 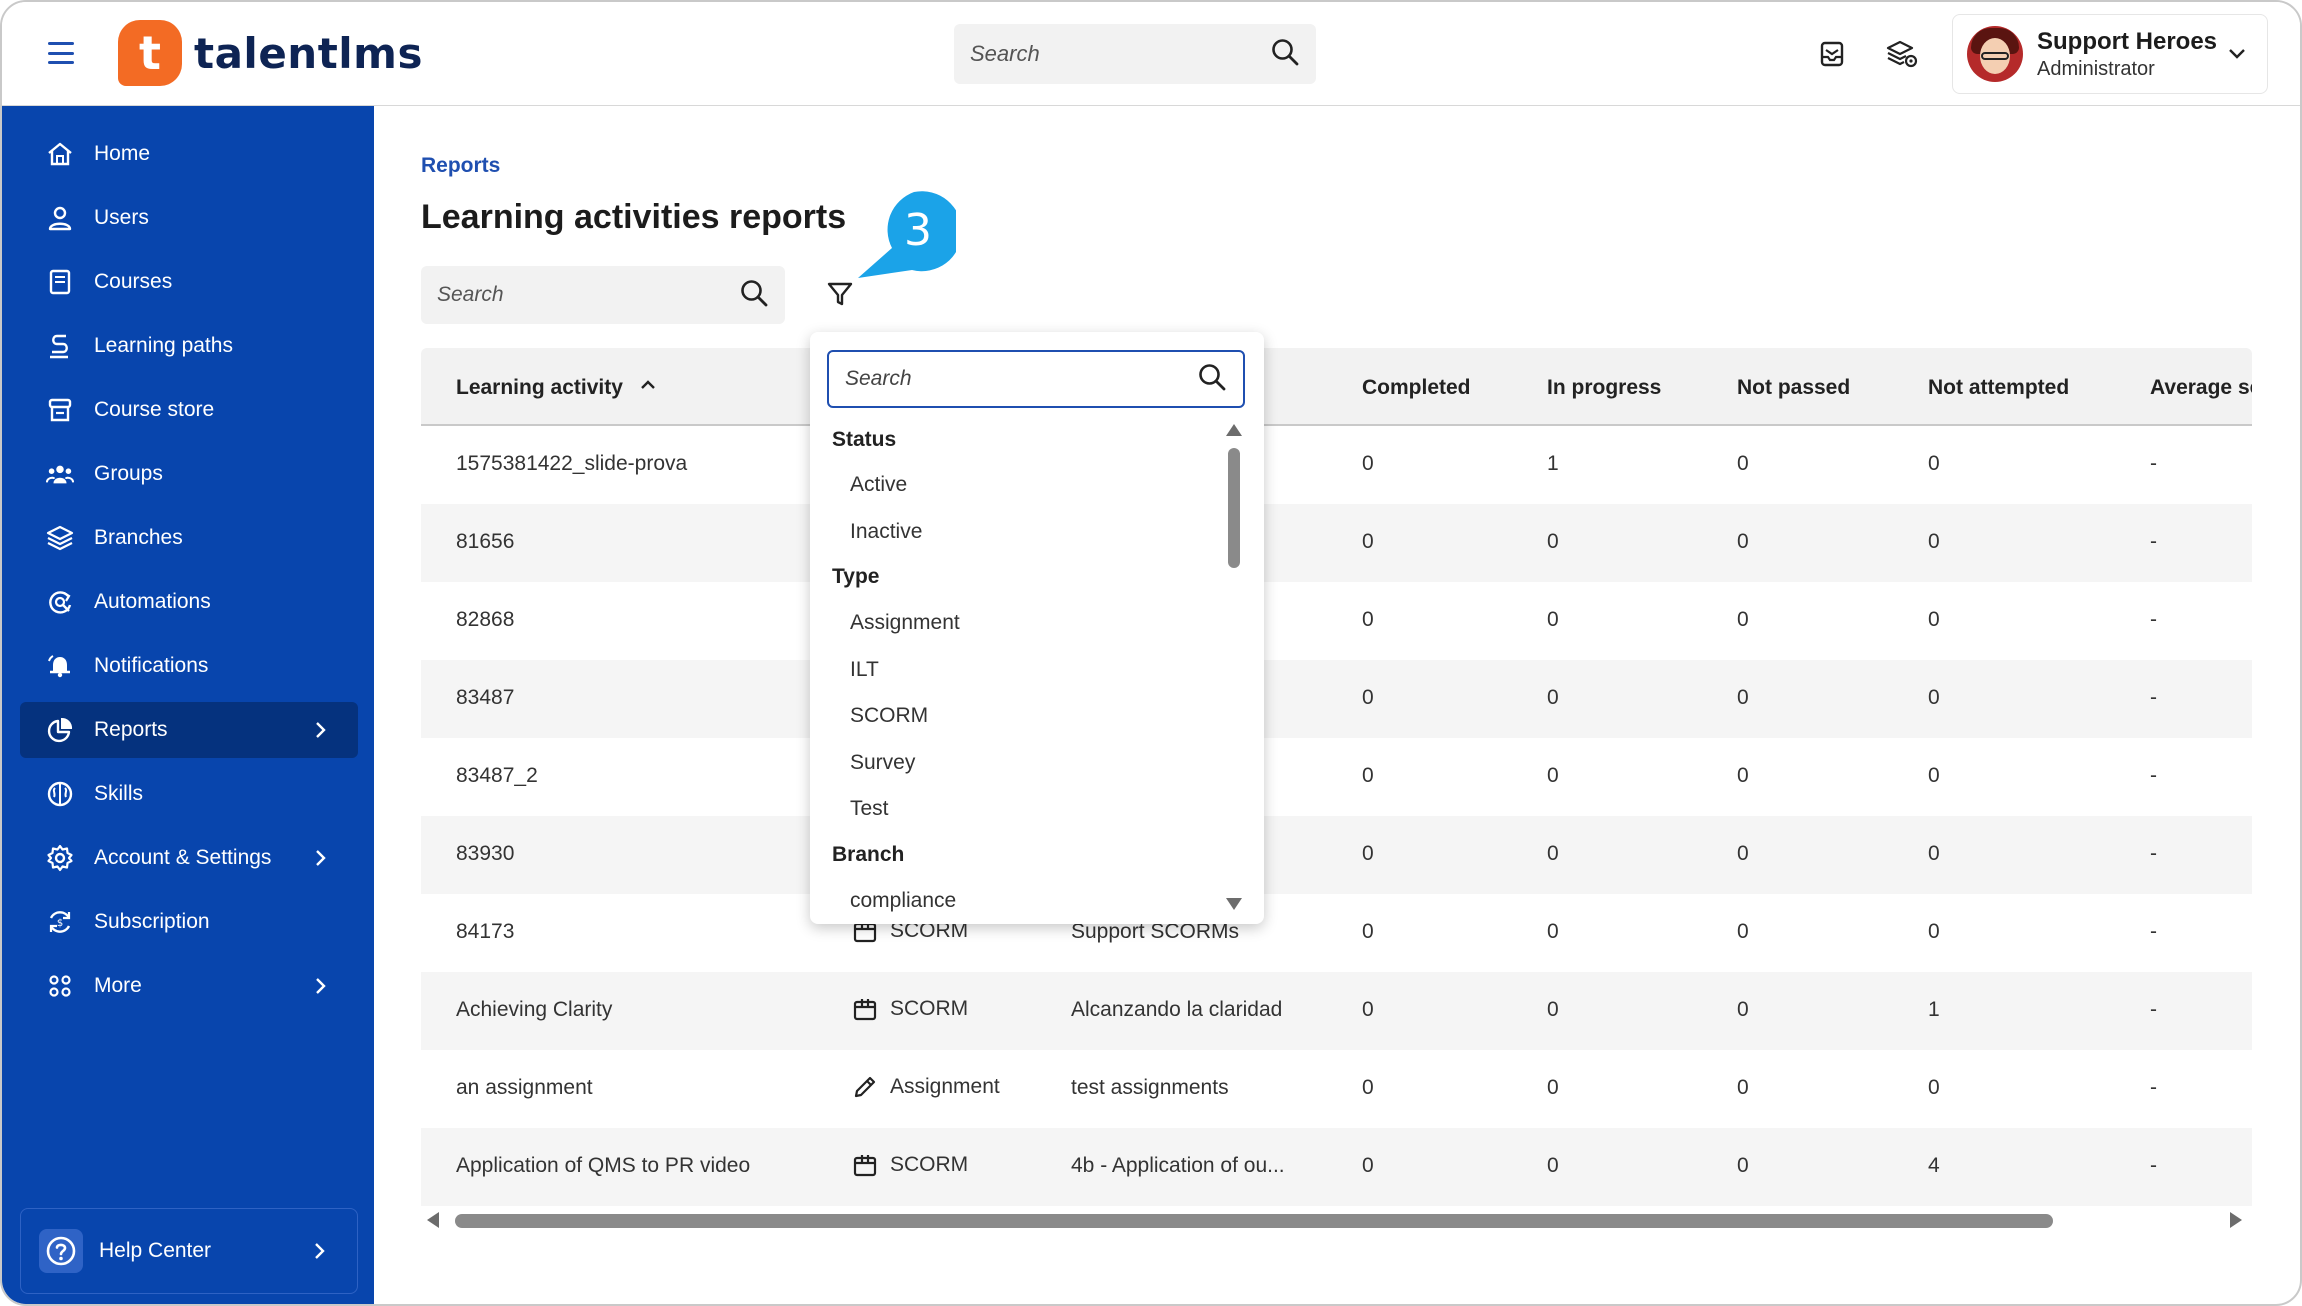 What do you see at coordinates (2201, 387) in the screenshot?
I see `column-header-average-score: Average sc` at bounding box center [2201, 387].